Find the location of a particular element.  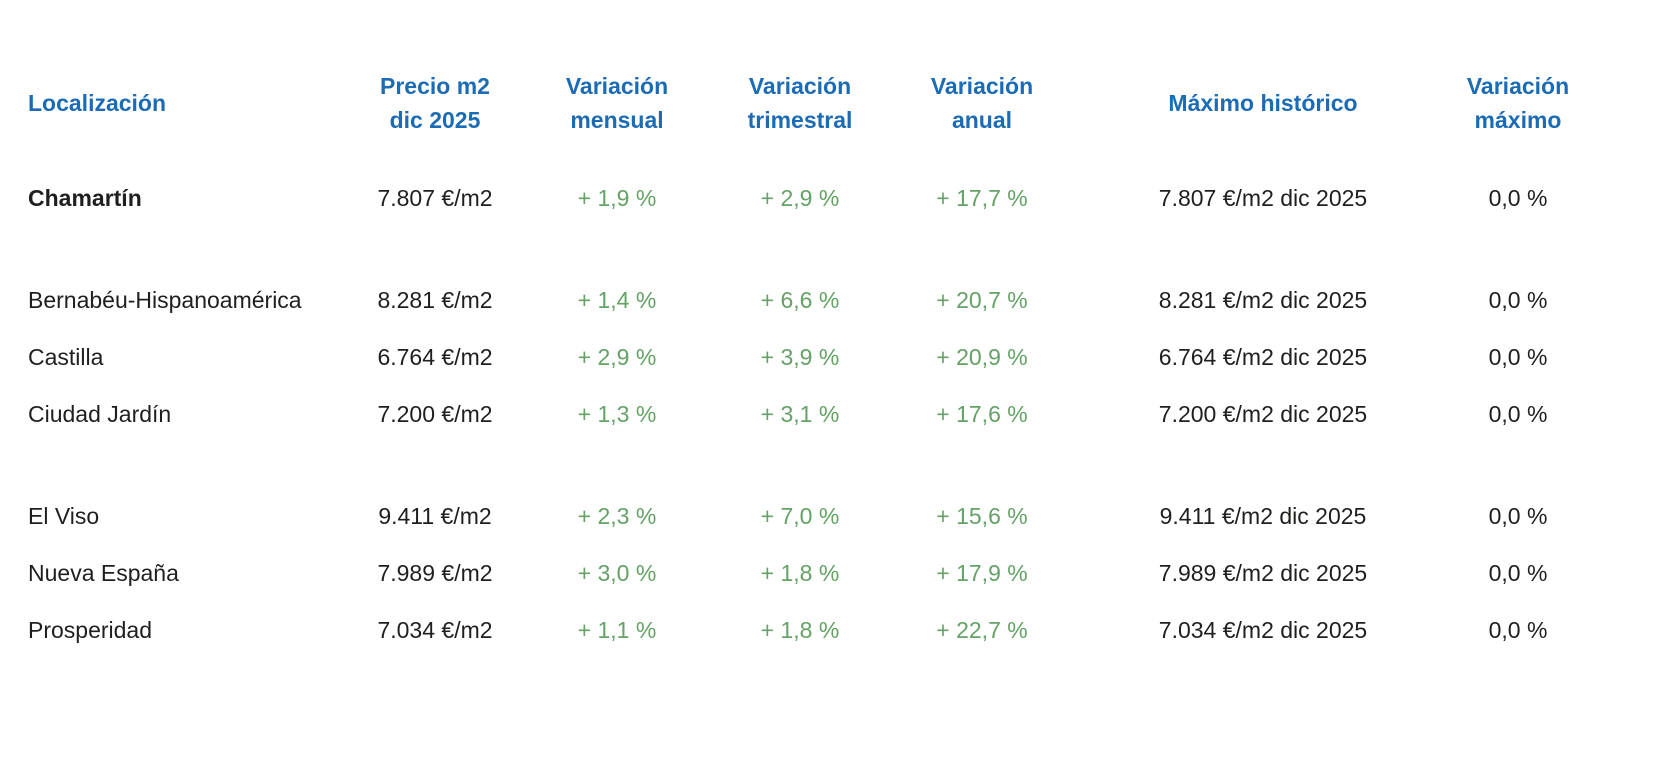

monthly-variation-value: + 1,1 % is located at coordinates (617, 630).